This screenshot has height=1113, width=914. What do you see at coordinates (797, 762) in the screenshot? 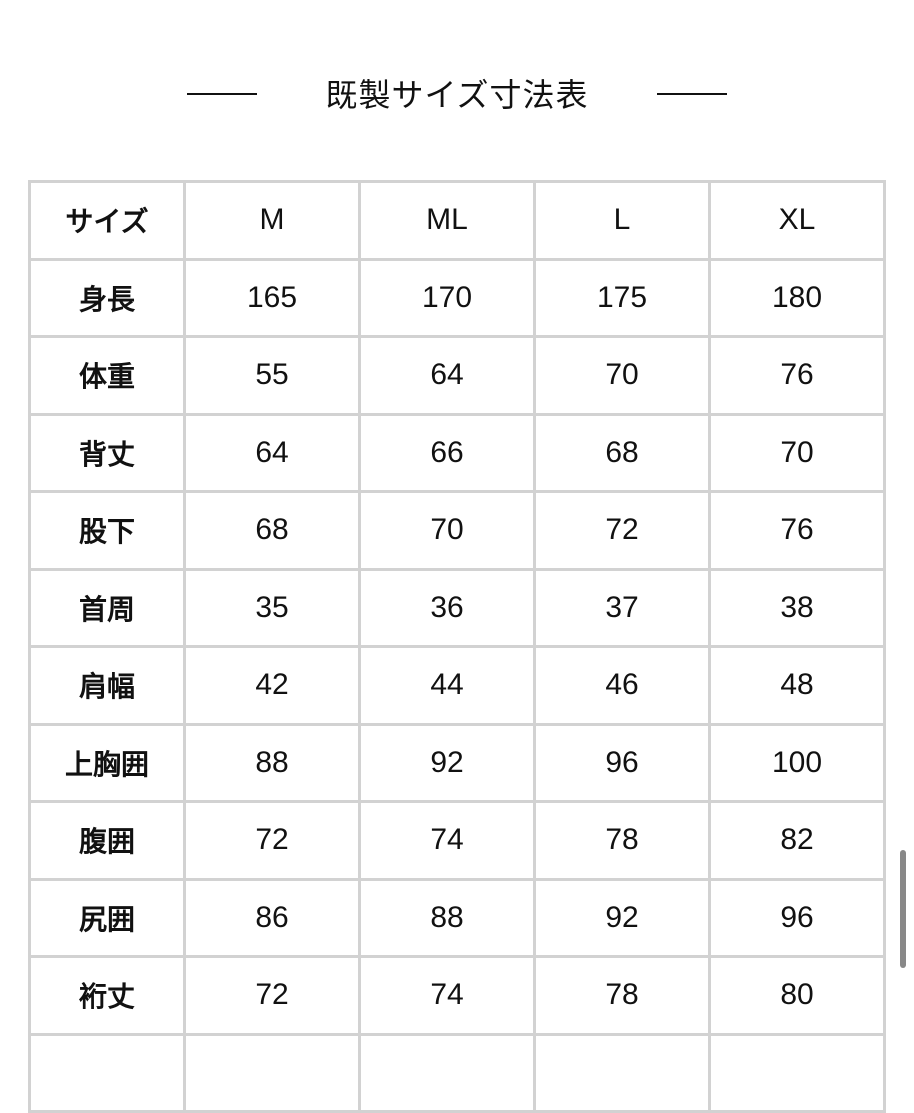
I see `table-cell: 100` at bounding box center [797, 762].